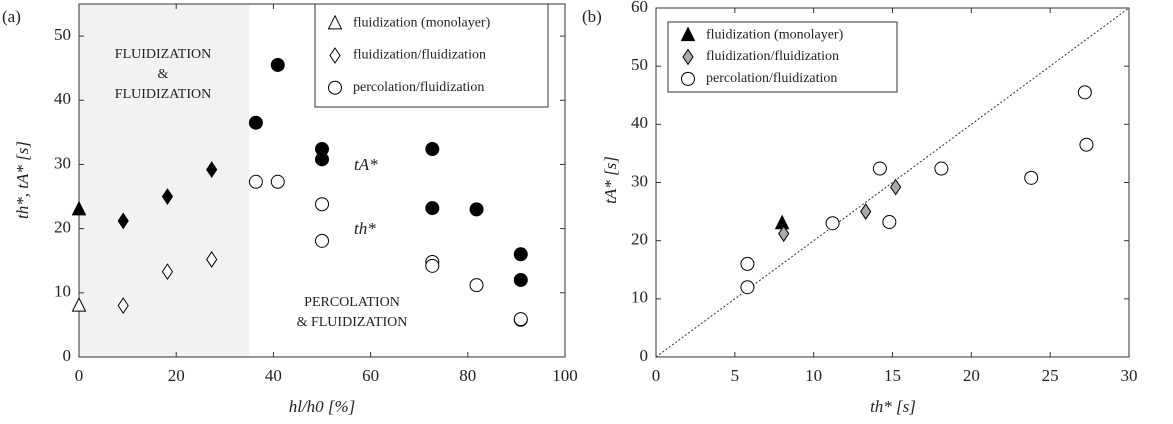  I want to click on annotation: &, so click(163, 74).